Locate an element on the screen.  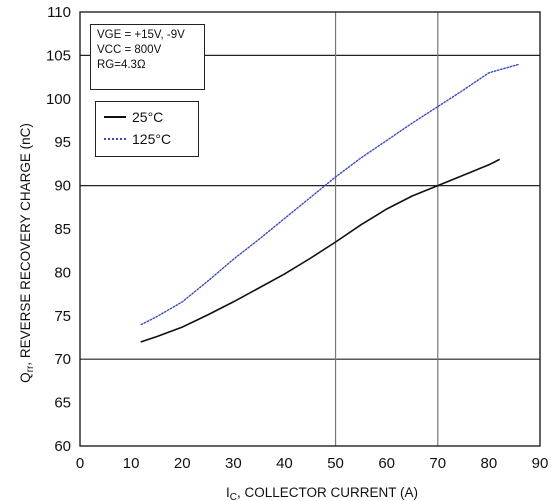
x-tick-labels: 0 10 20 30 40 50 60 70 80 90 is located at coordinates (312, 463).